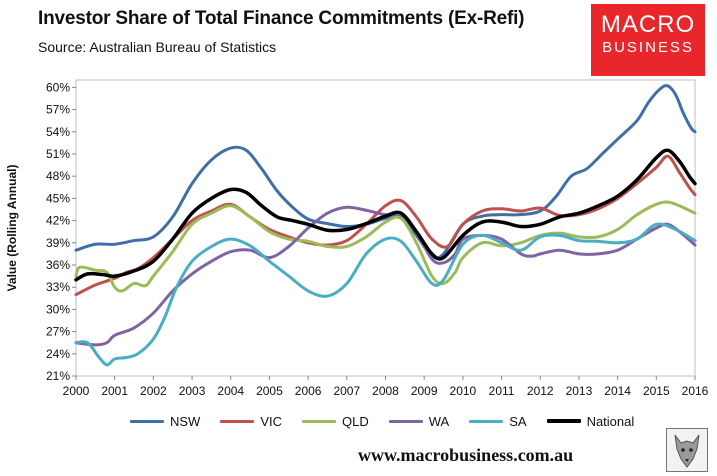 The height and width of the screenshot is (476, 717). What do you see at coordinates (114, 391) in the screenshot?
I see `x-tick-label: 2001` at bounding box center [114, 391].